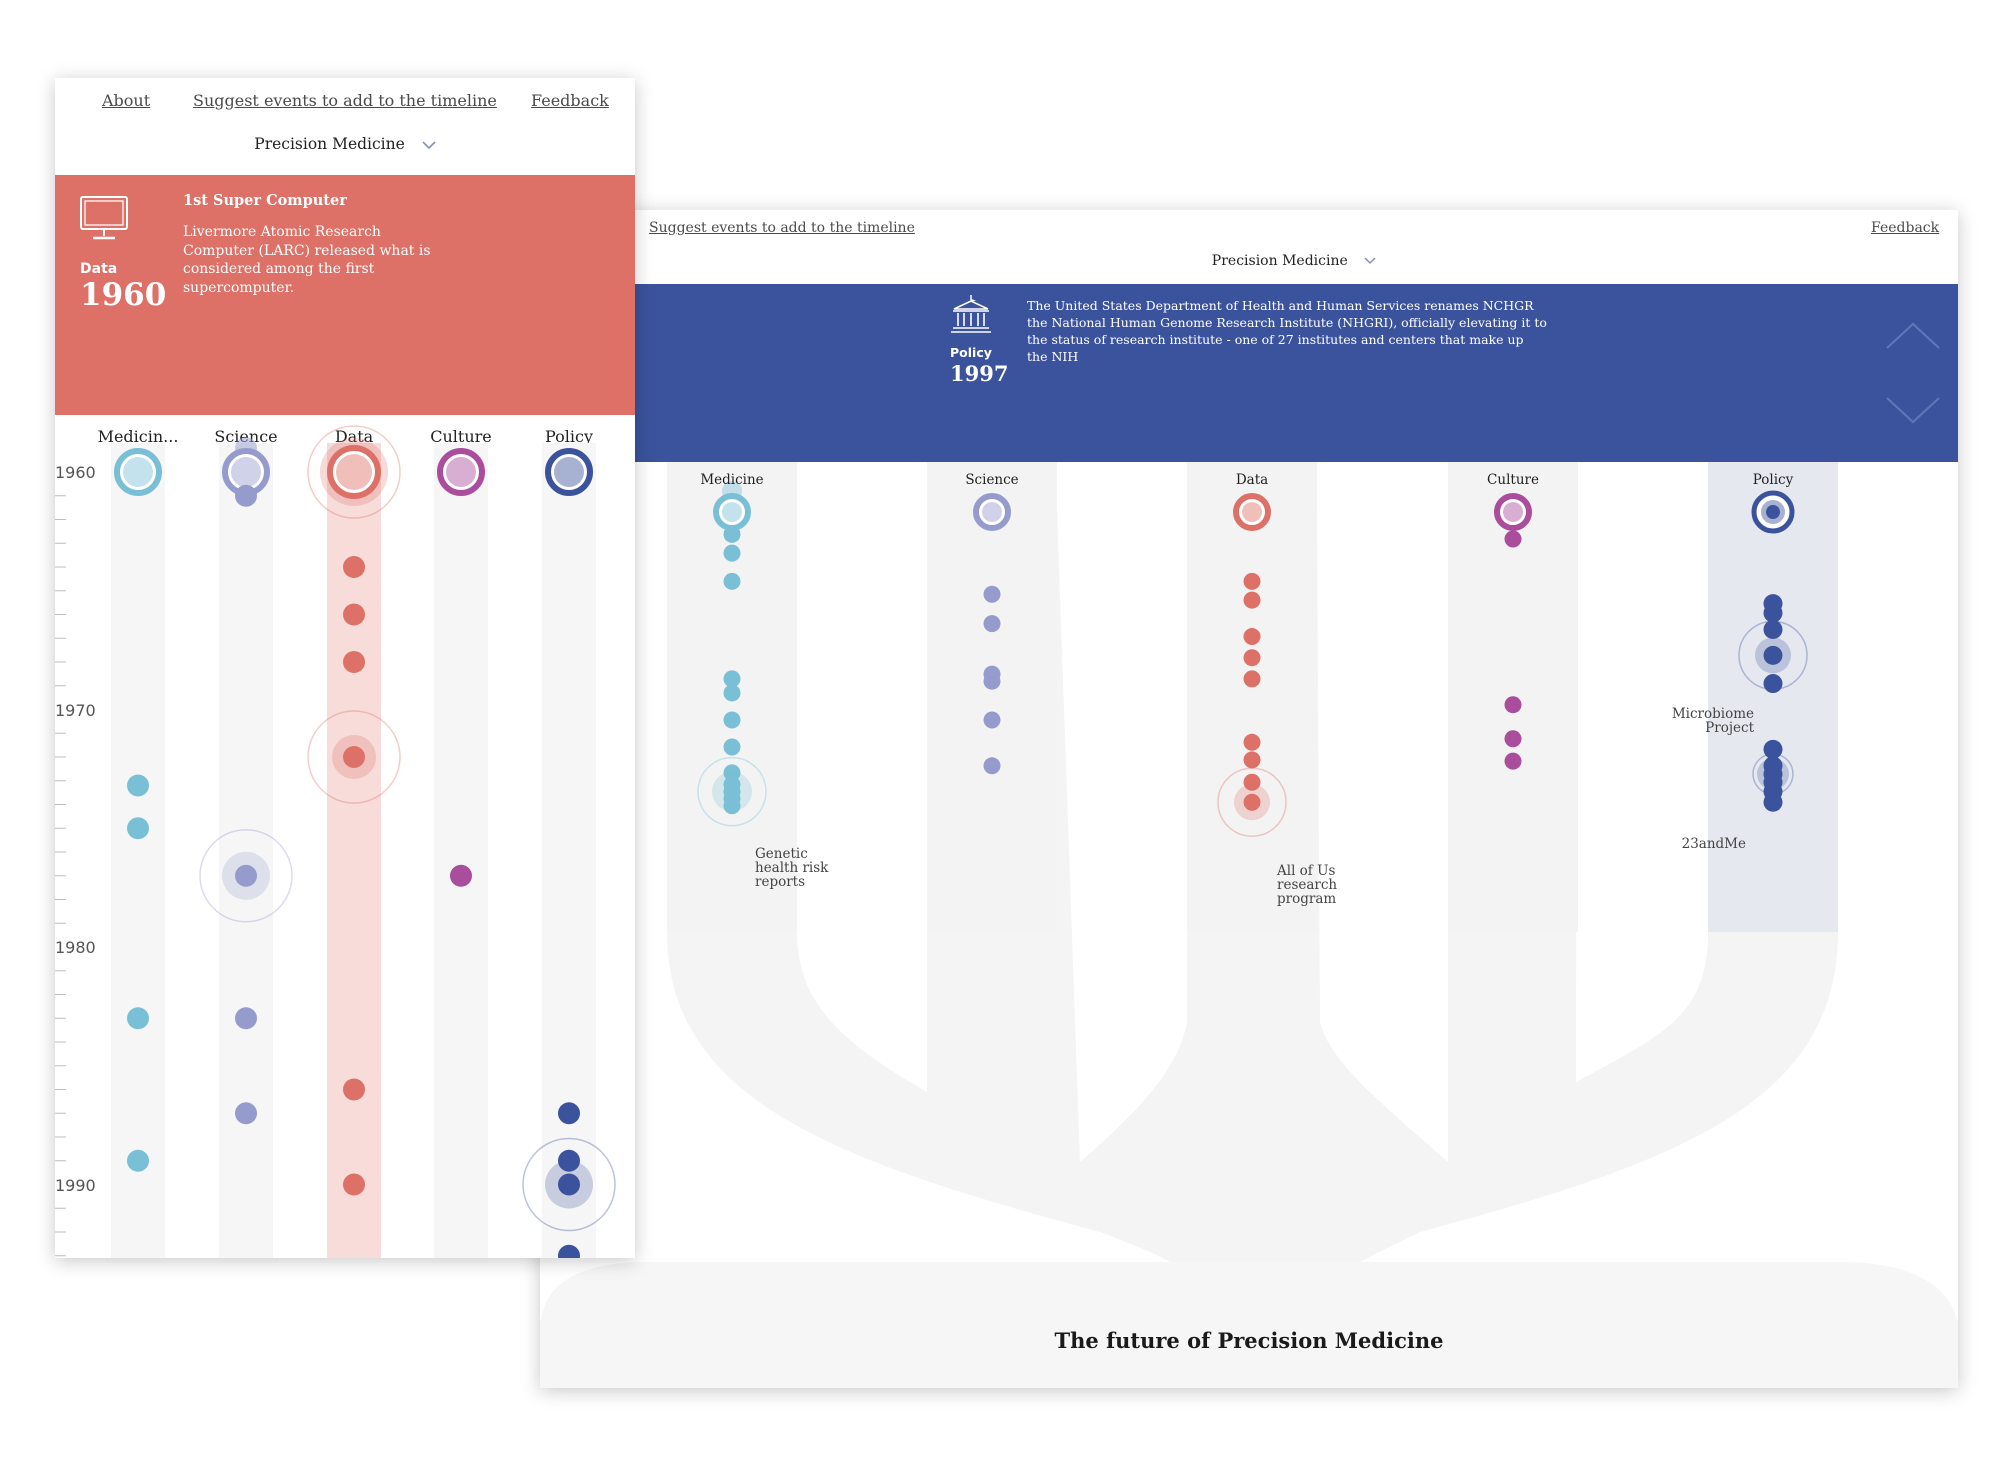  What do you see at coordinates (1913, 336) in the screenshot?
I see `previous-event-arrow-icon` at bounding box center [1913, 336].